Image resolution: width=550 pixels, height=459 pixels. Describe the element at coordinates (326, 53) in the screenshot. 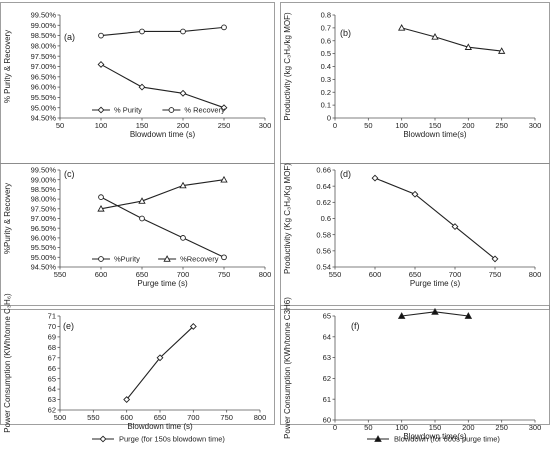

I see `y-tick-label: 0.5` at that location.